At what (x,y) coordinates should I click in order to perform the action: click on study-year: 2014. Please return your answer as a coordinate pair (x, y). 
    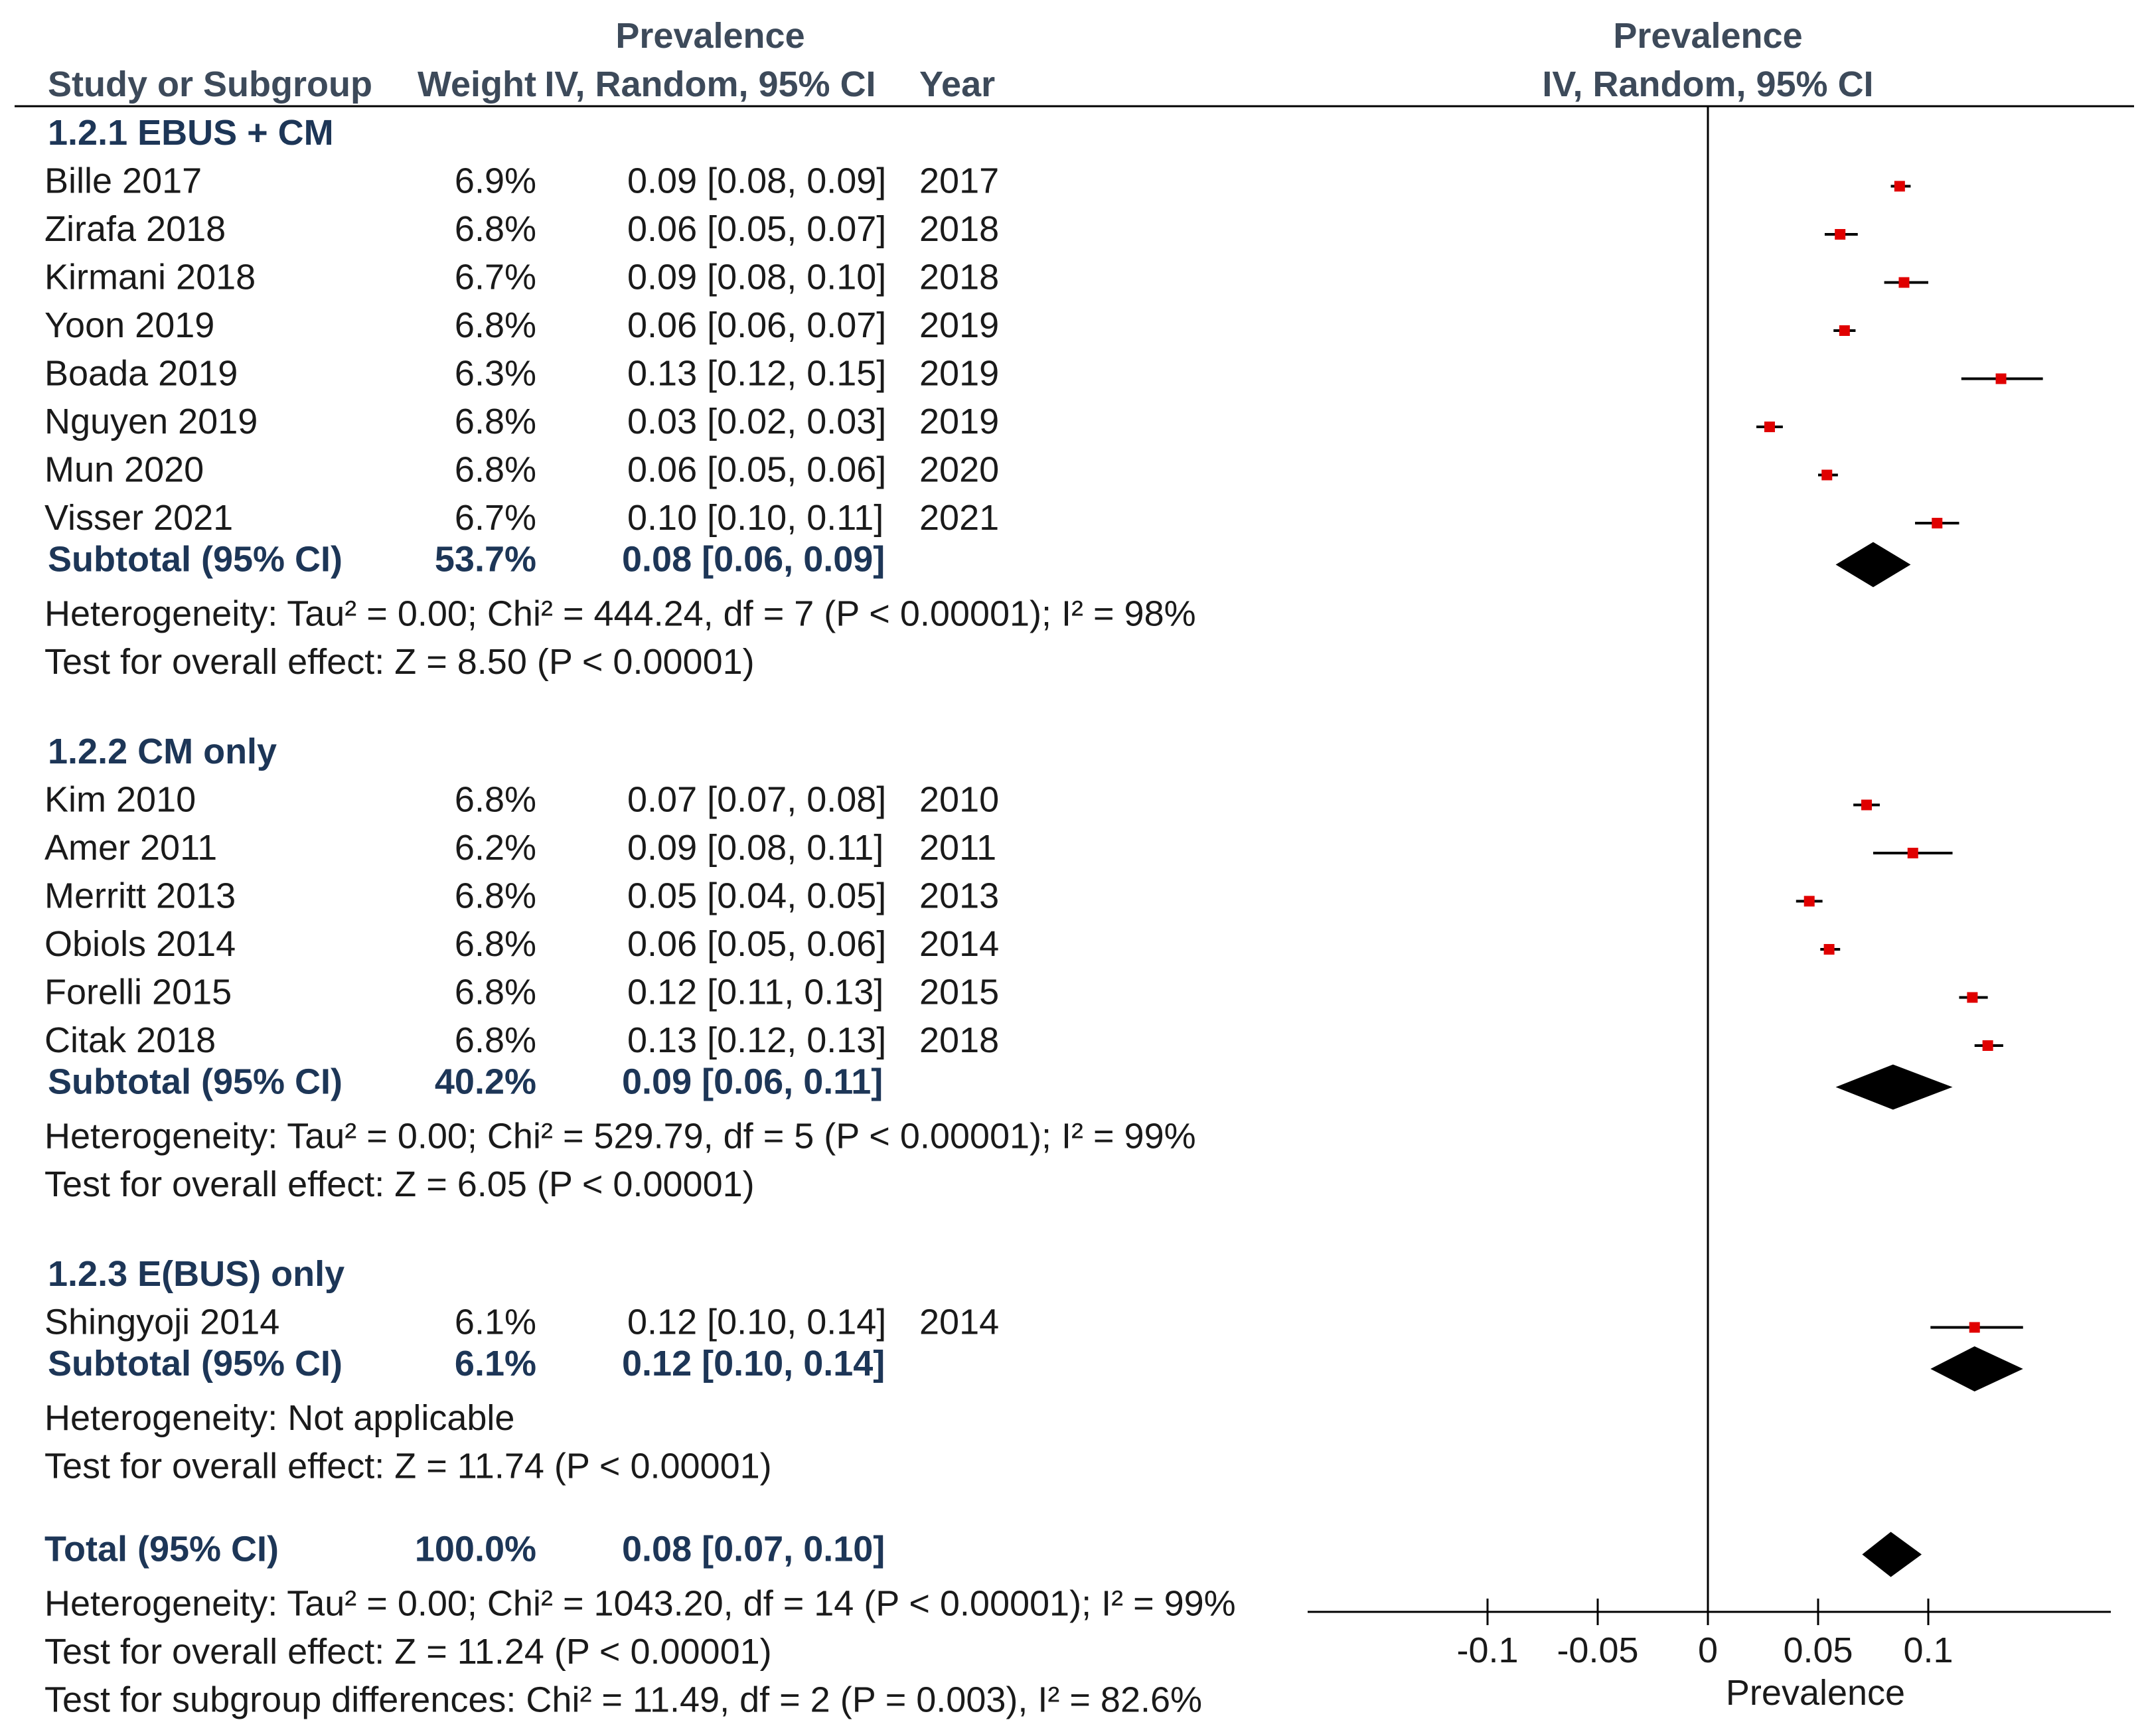
    Looking at the image, I should click on (959, 944).